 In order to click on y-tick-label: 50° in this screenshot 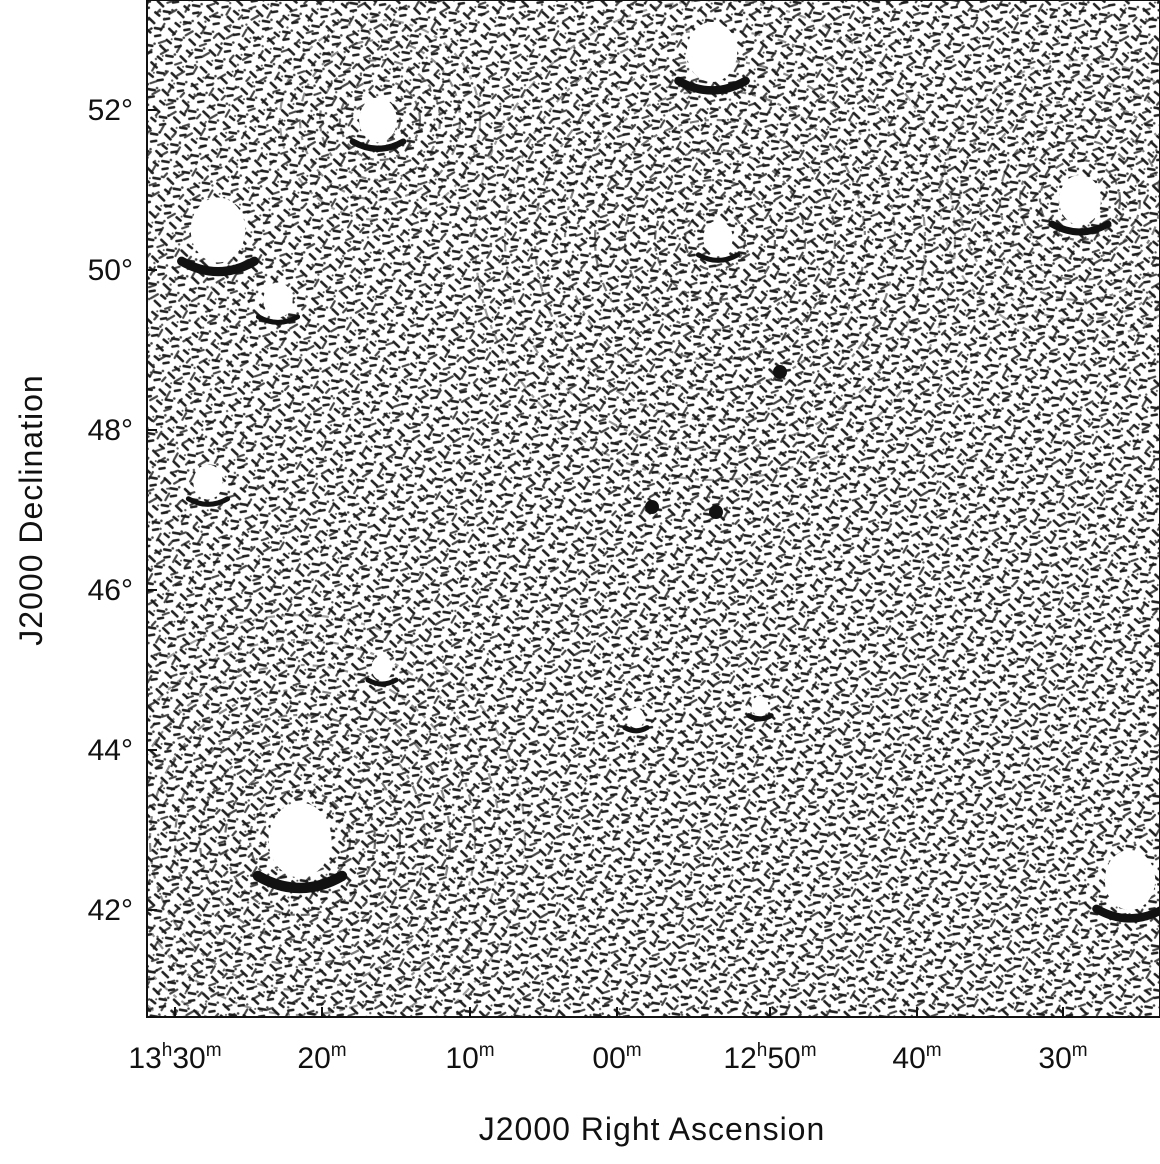, I will do `click(110, 270)`.